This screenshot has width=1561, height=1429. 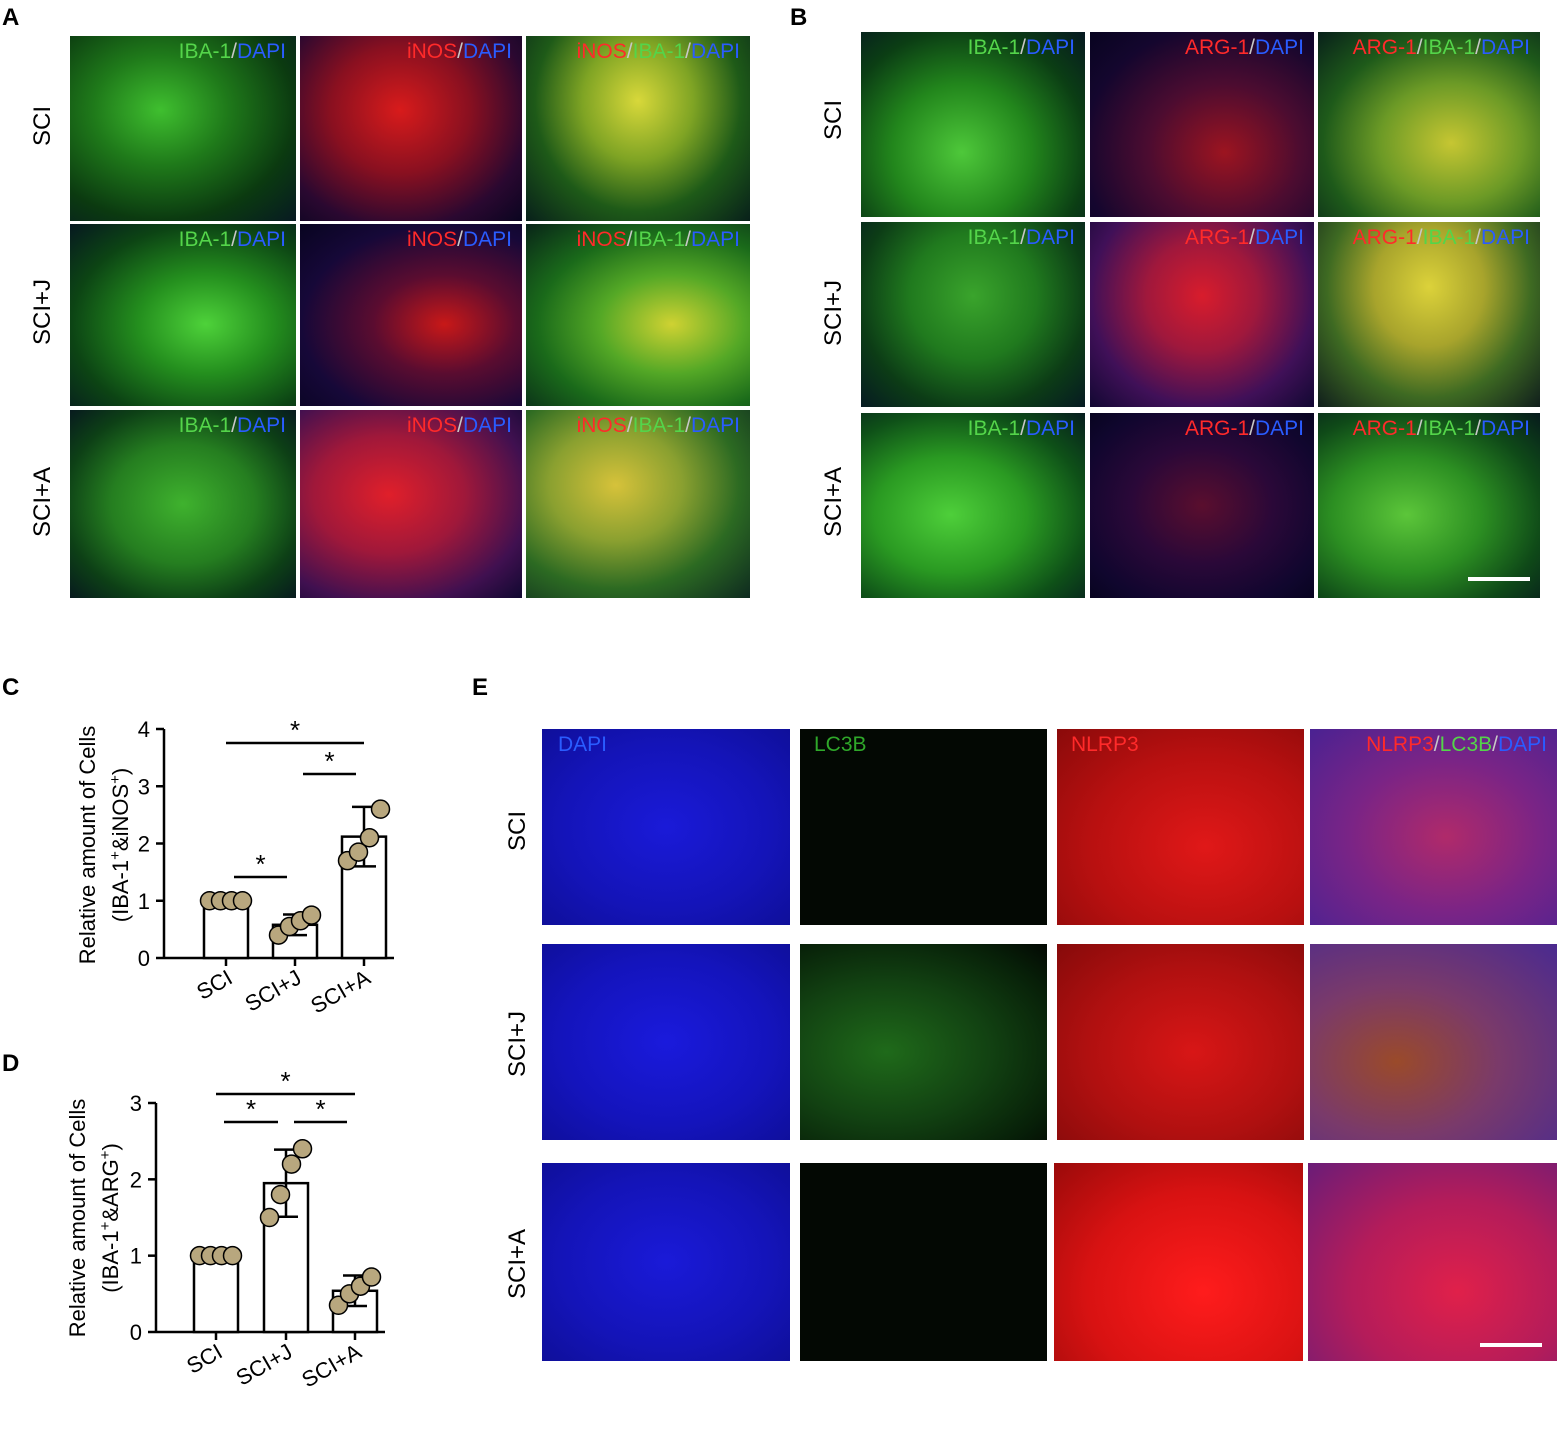 What do you see at coordinates (1105, 744) in the screenshot?
I see `micro-label: NLRP3` at bounding box center [1105, 744].